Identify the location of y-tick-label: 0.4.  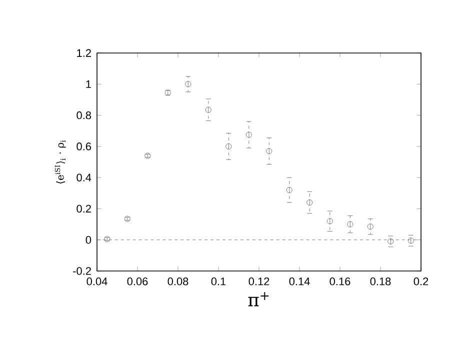
(84, 178).